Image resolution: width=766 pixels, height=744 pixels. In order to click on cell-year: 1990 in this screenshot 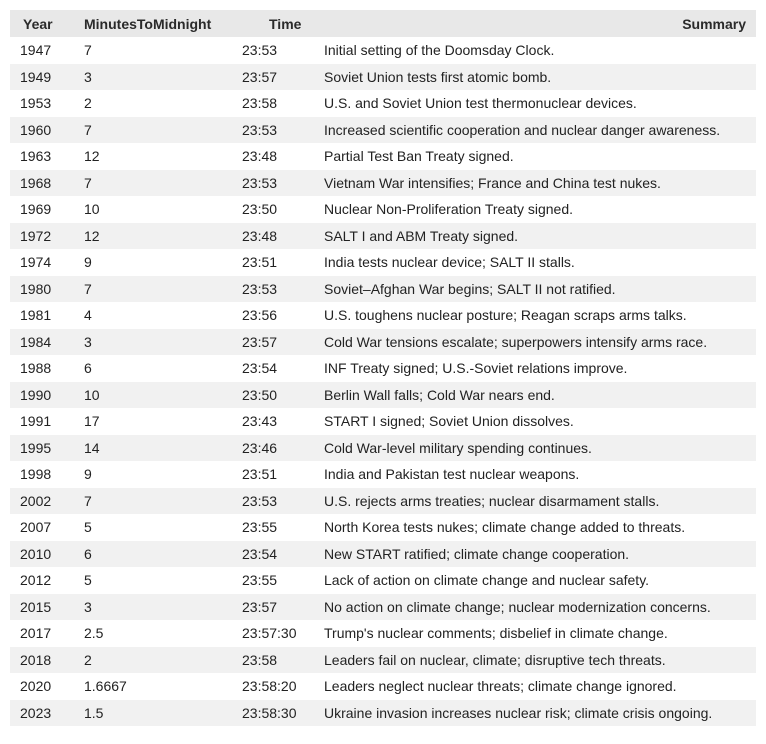, I will do `click(47, 394)`.